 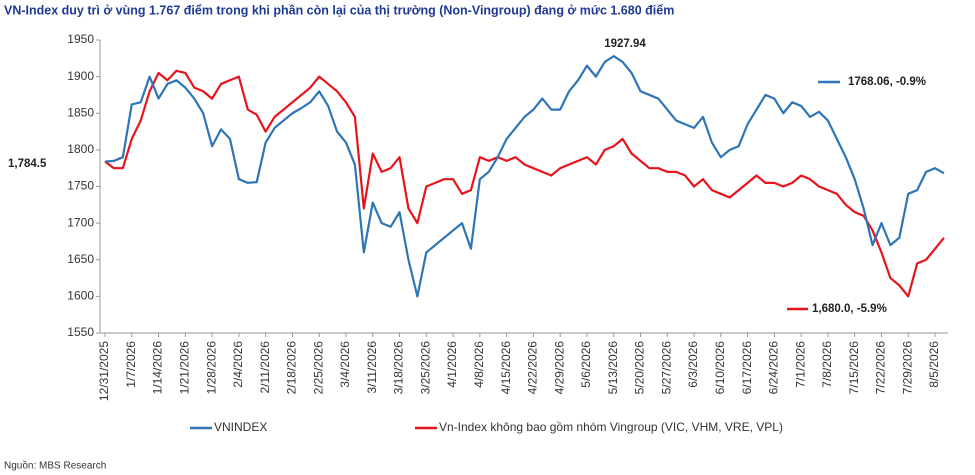 I want to click on x-tick-label: 2/11/2026, so click(x=265, y=367).